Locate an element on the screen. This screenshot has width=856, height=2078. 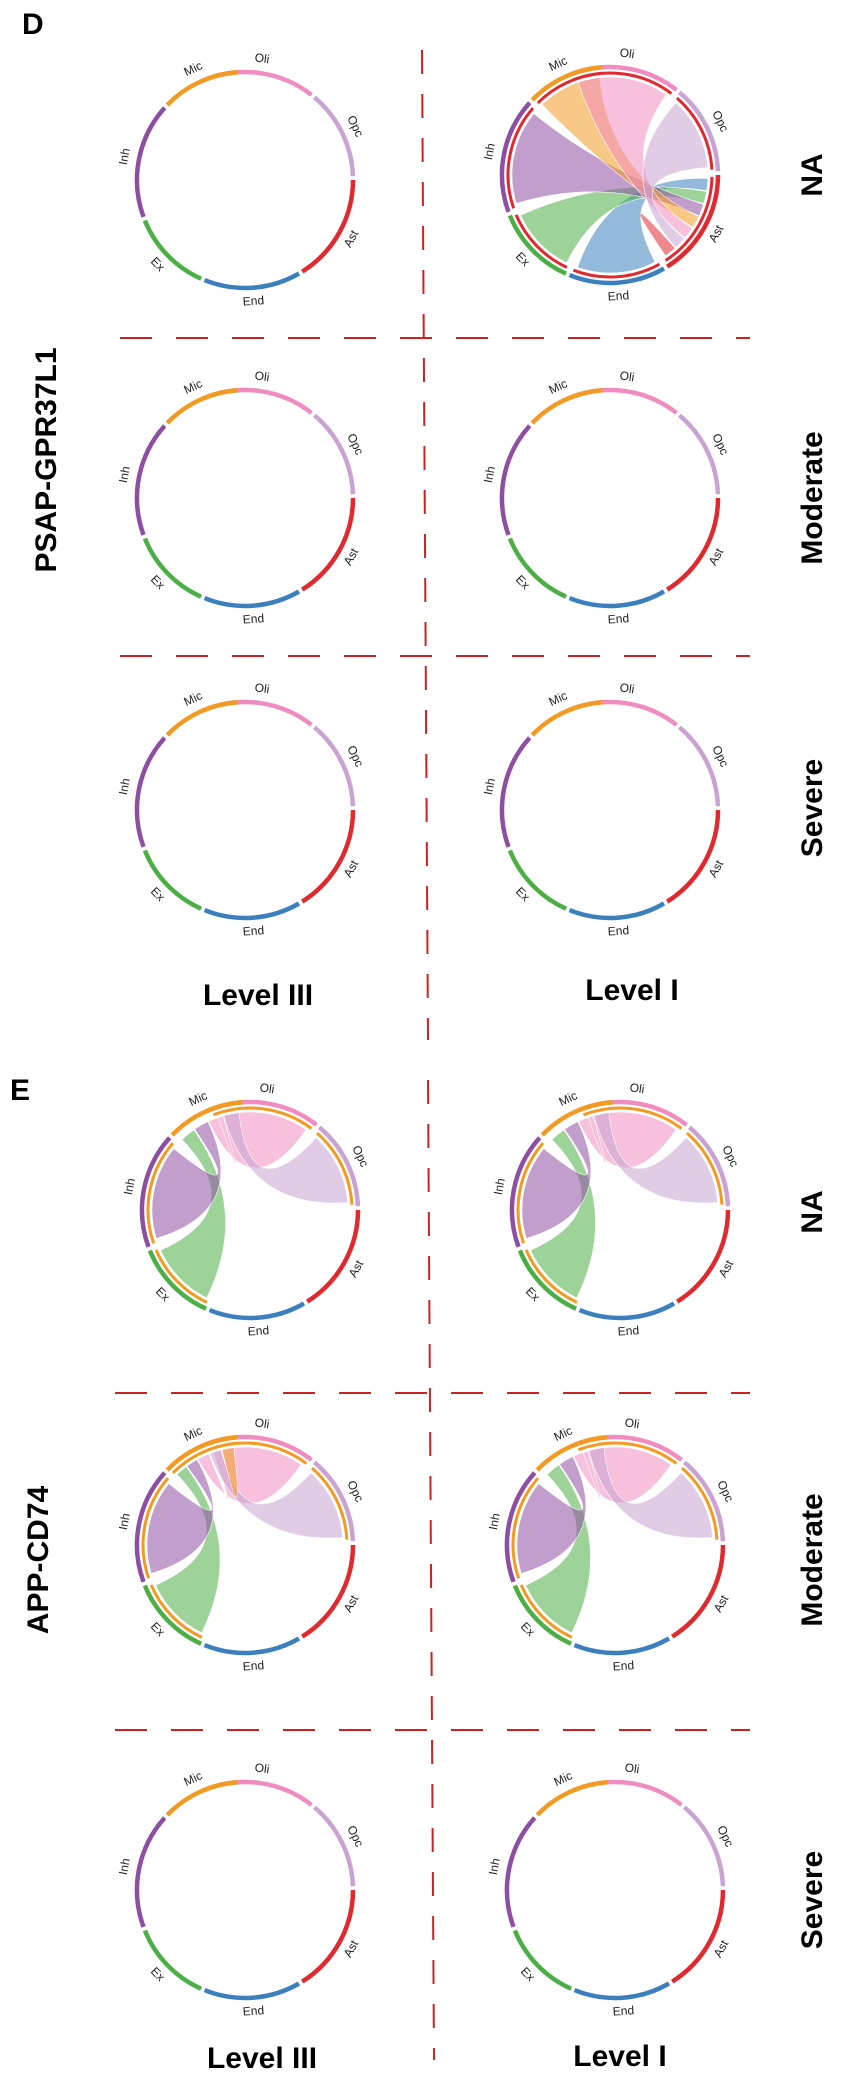
interaction-label-psap-gpr37l1: PSAP-GPR37L1 is located at coordinates (46, 459).